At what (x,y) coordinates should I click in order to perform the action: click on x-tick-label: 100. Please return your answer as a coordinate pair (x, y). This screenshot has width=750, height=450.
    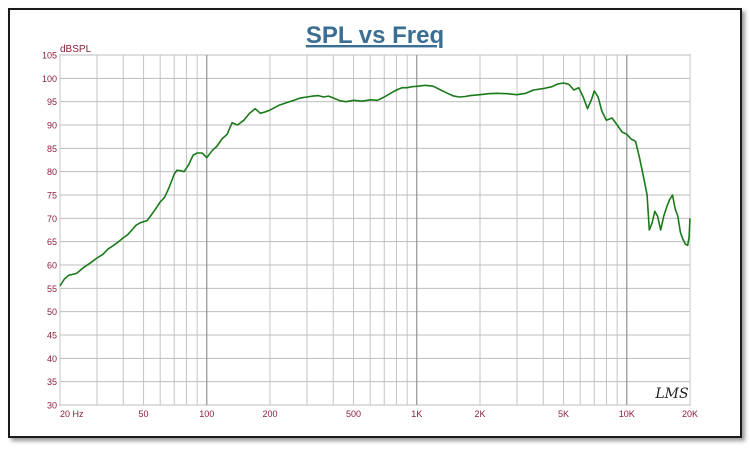
    Looking at the image, I should click on (206, 414).